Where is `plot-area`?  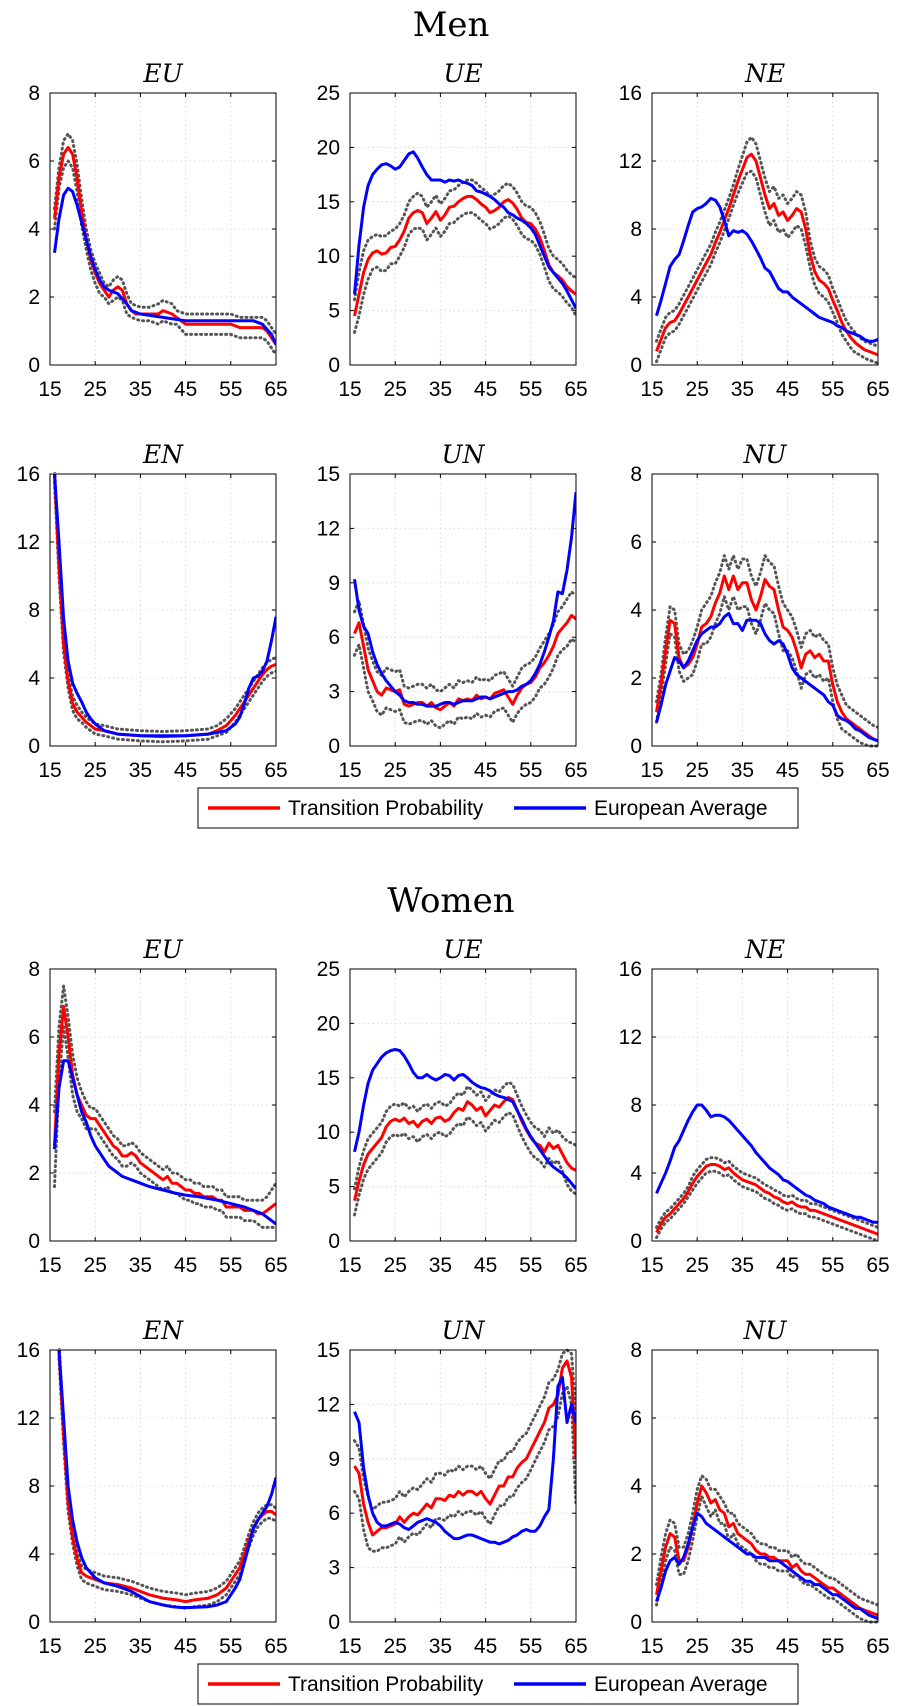
plot-area is located at coordinates (463, 1105).